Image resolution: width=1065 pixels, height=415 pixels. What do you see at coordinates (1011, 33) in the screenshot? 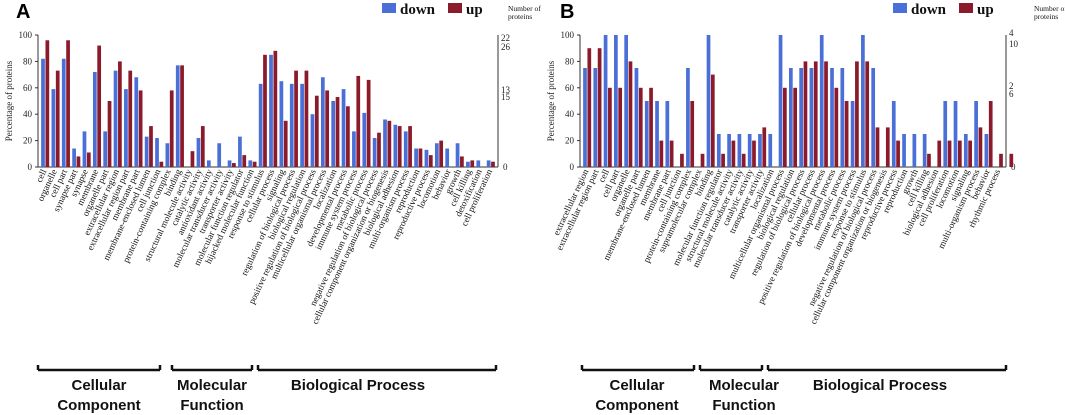
I see `right-tick-label: 4` at bounding box center [1011, 33].